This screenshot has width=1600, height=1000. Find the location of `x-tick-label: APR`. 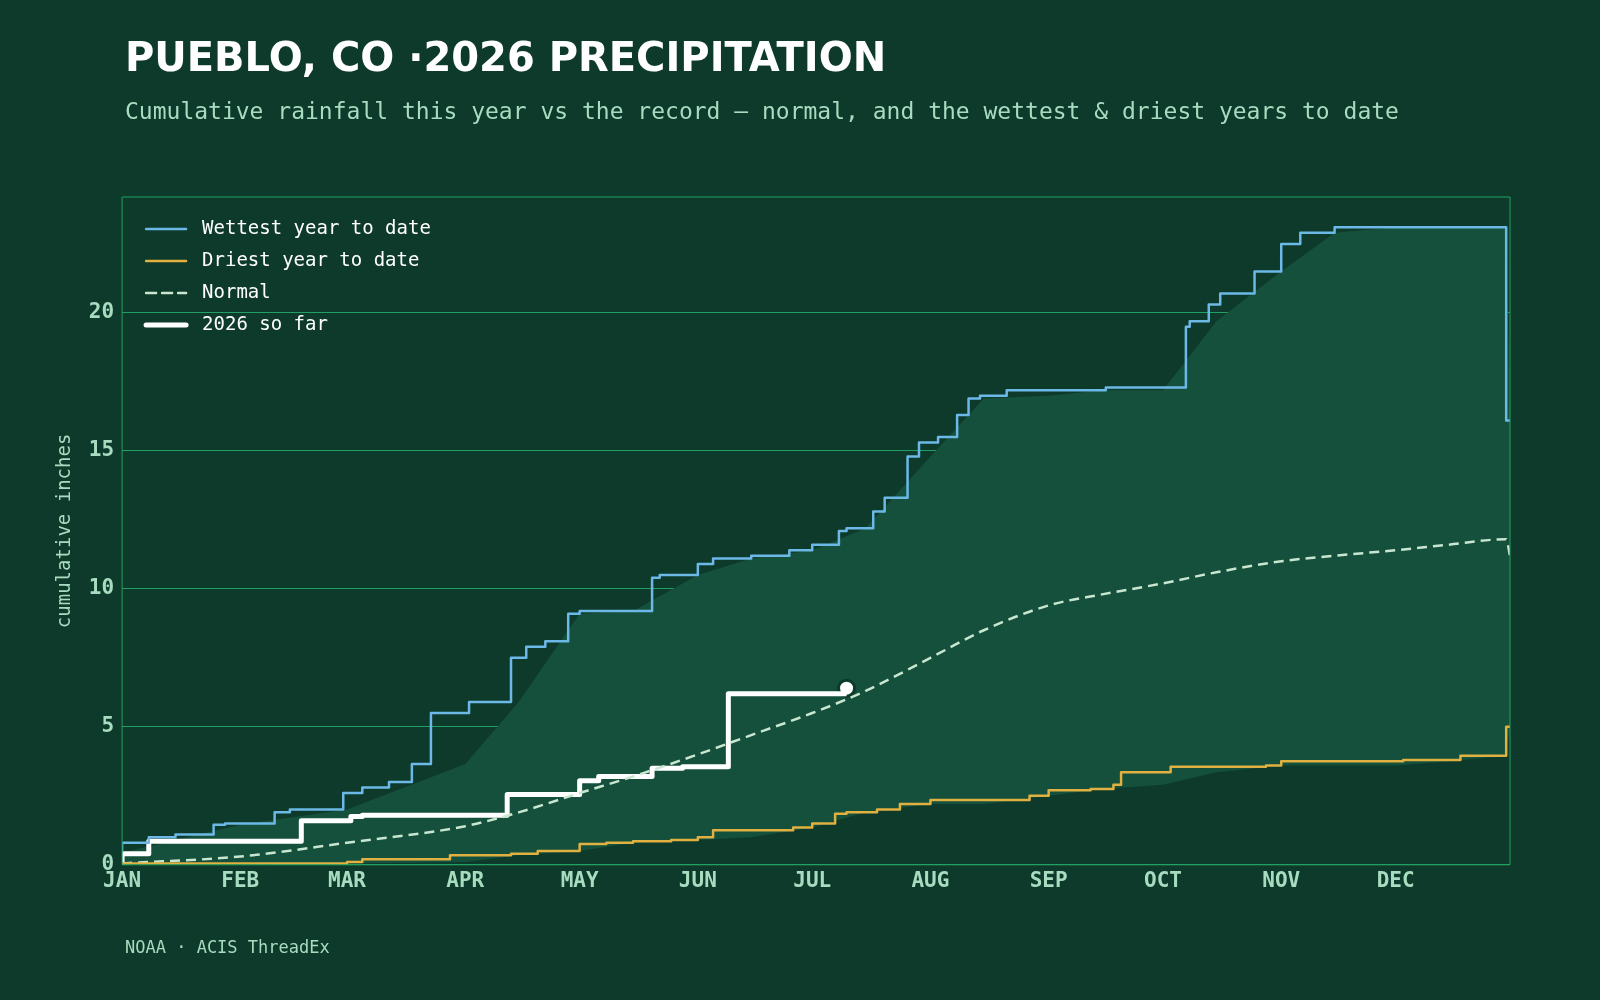

x-tick-label: APR is located at coordinates (465, 879).